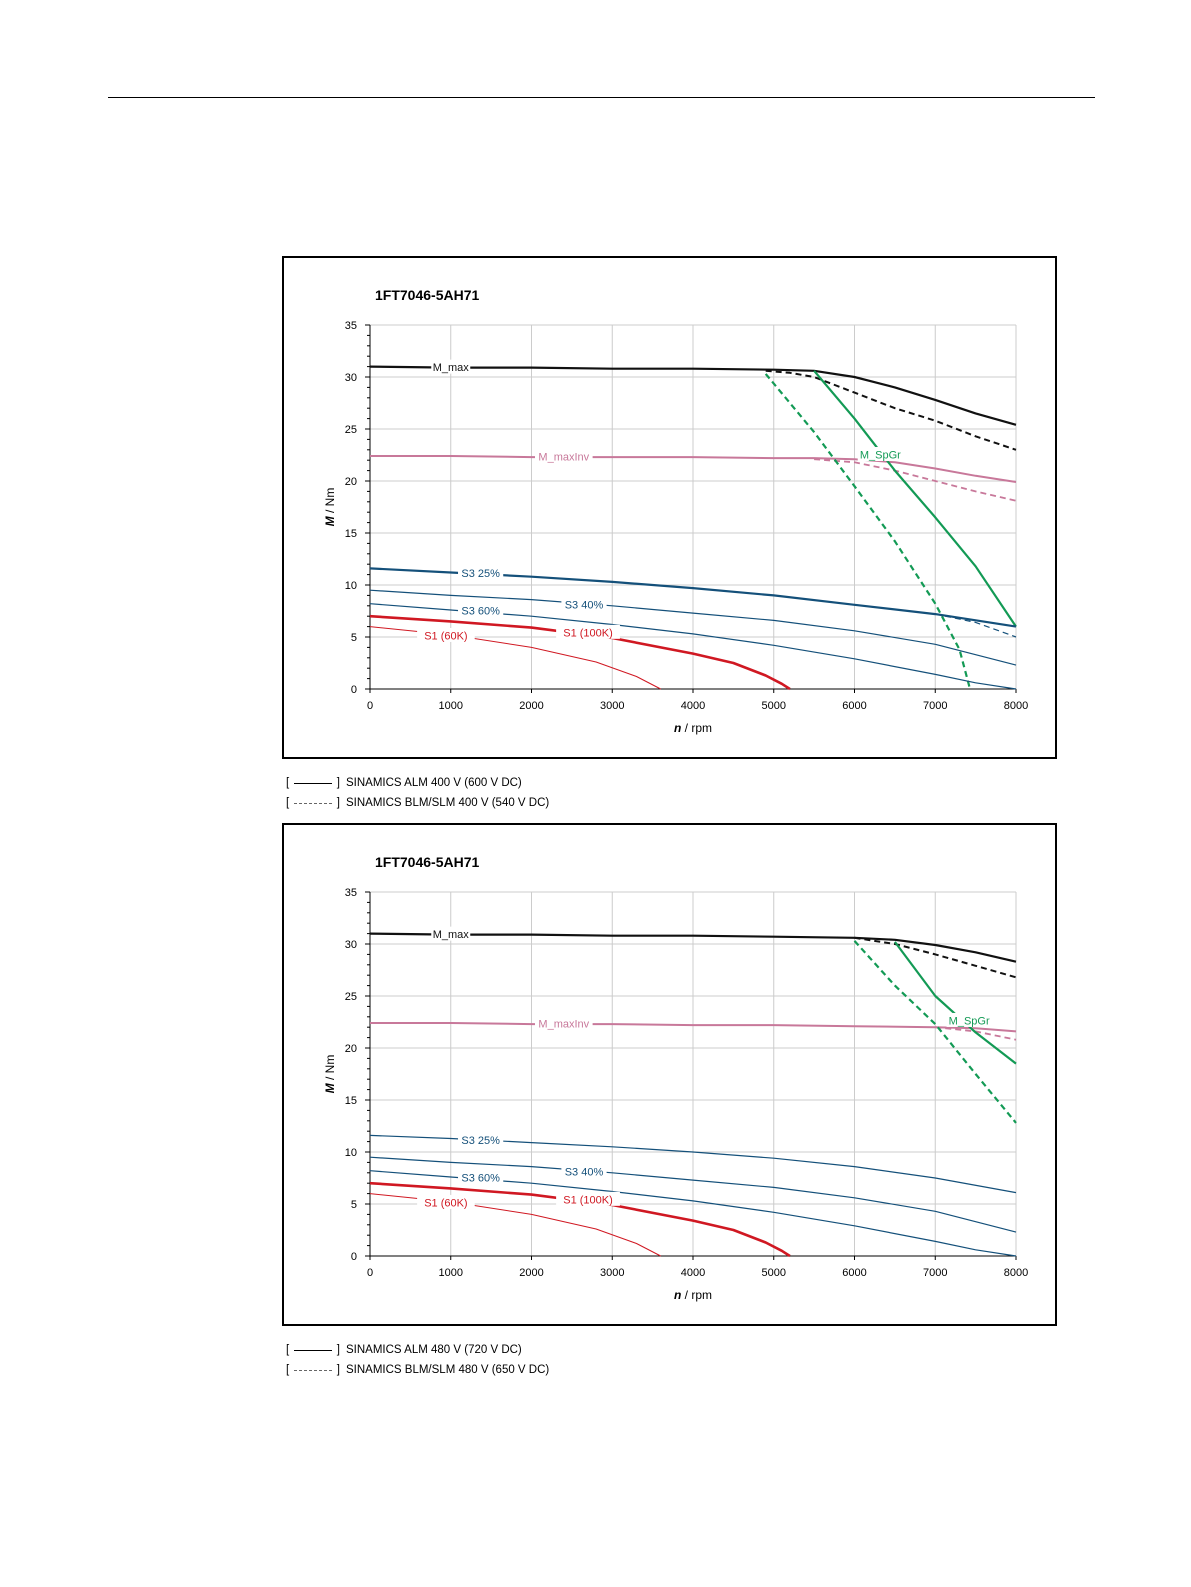 This screenshot has width=1191, height=1587. What do you see at coordinates (696, 1295) in the screenshot?
I see `x-axis-label-unit: / rpm` at bounding box center [696, 1295].